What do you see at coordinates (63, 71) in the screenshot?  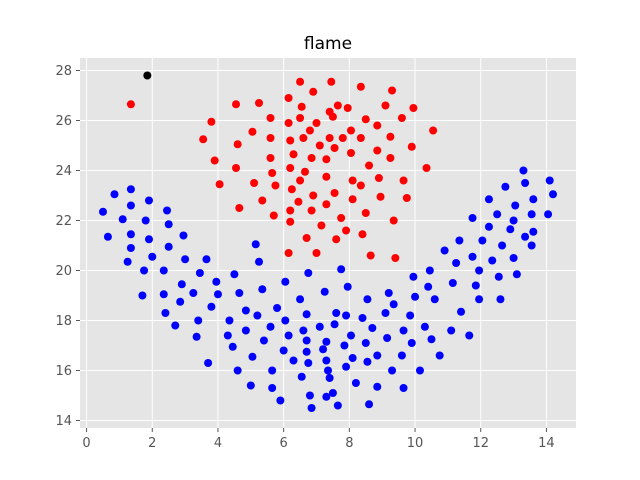 I see `y-tick-label: 28` at bounding box center [63, 71].